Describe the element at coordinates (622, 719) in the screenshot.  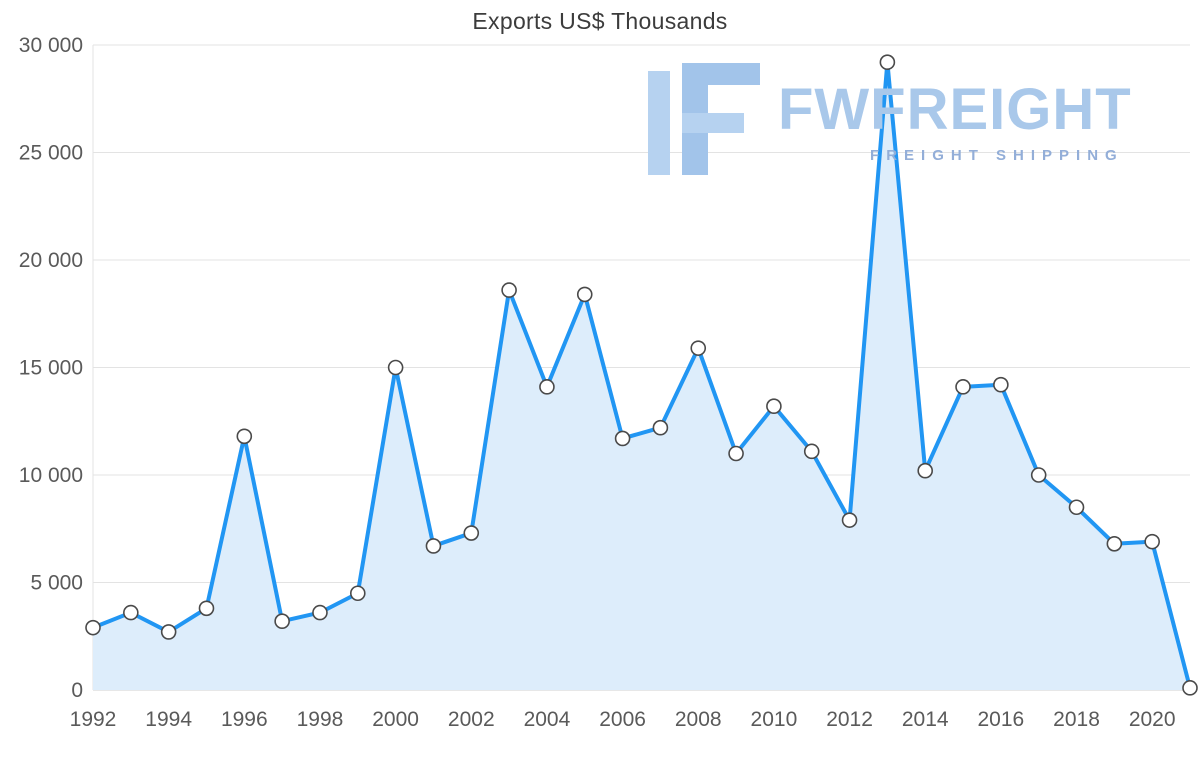
I see `x-axis-tick-label: 2006` at that location.